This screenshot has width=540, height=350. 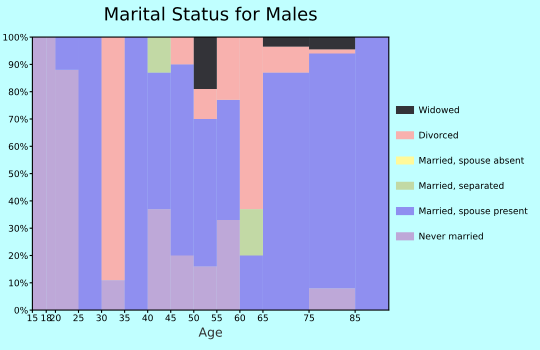 What do you see at coordinates (473, 211) in the screenshot?
I see `legend-label: Married, spouse present` at bounding box center [473, 211].